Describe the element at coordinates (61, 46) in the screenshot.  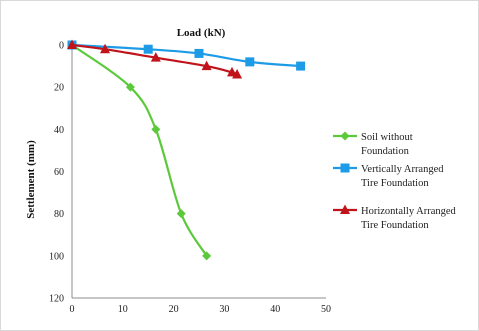
I see `y-tick-label: 0` at that location.